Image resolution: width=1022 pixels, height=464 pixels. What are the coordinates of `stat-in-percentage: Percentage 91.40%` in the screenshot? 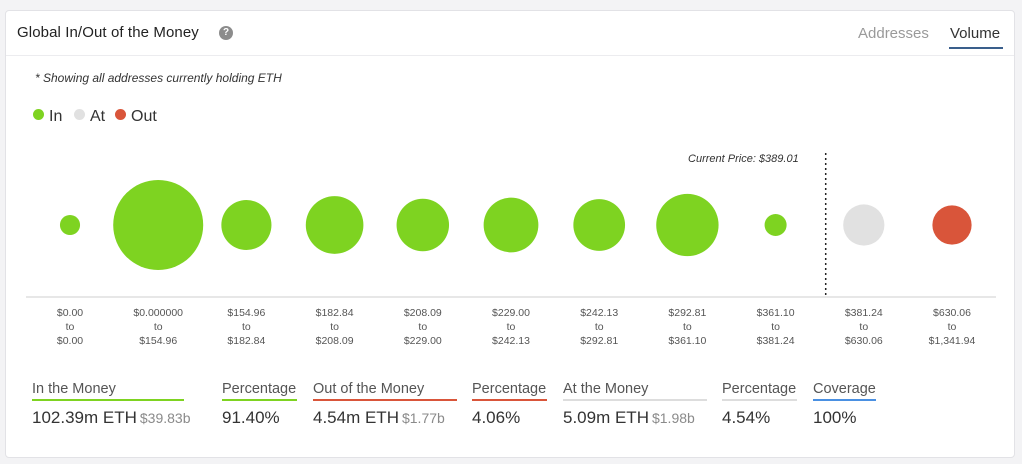 It's located at (259, 404).